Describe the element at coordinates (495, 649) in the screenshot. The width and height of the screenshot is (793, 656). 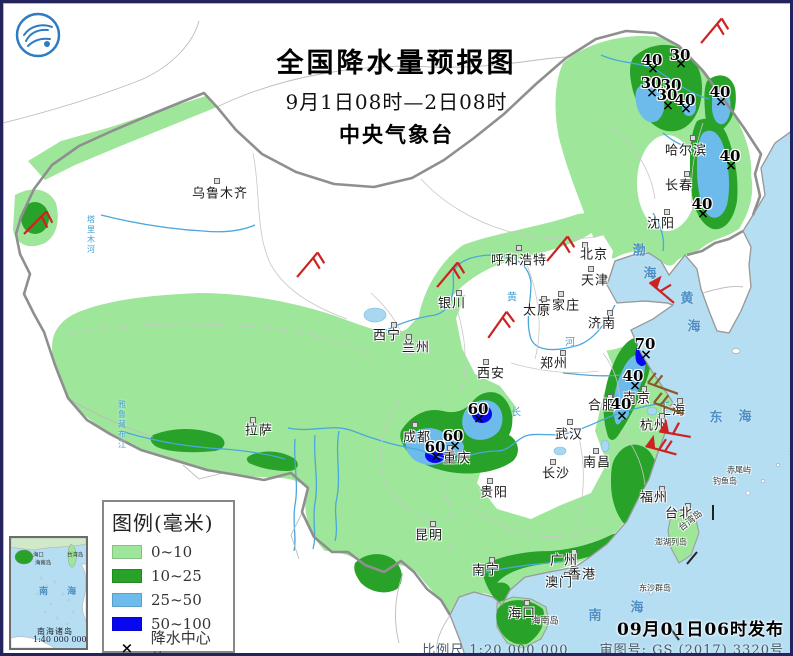
I see `map-scale: 比例尺 1:20 000 000` at that location.